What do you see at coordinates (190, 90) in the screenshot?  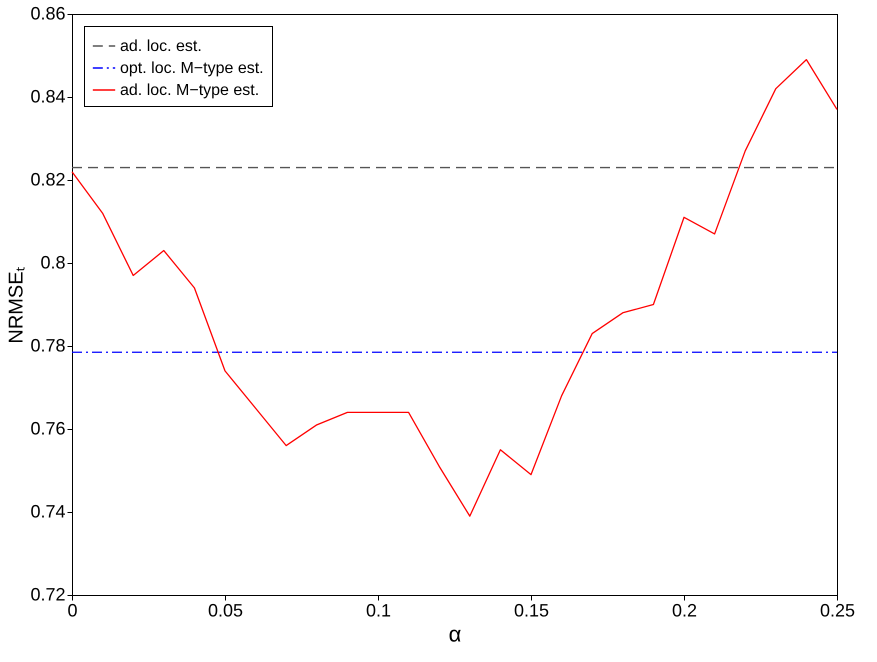 I see `legend-label: ad. loc. M−type est.` at bounding box center [190, 90].